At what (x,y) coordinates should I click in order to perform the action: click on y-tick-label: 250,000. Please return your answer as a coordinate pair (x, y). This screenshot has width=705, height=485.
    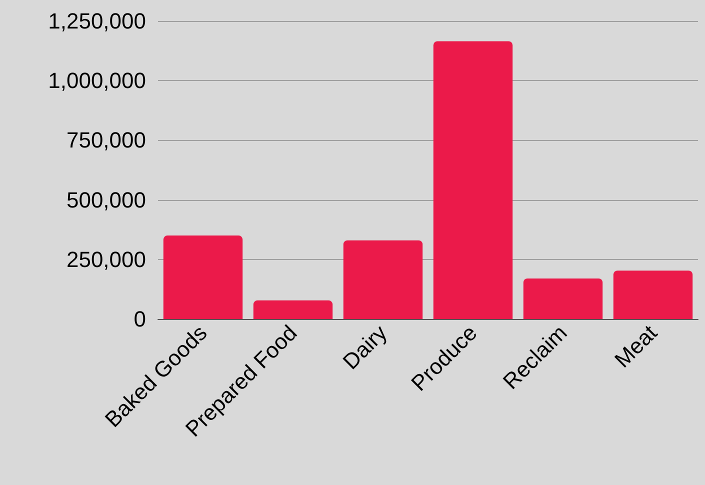
    Looking at the image, I should click on (106, 259).